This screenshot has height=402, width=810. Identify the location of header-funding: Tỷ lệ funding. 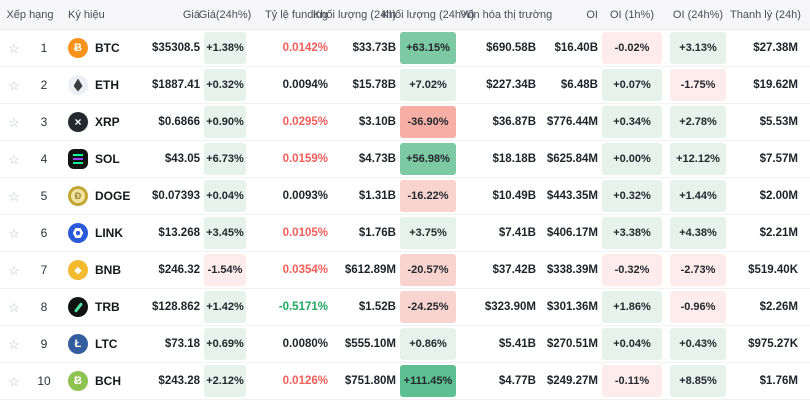
(296, 14).